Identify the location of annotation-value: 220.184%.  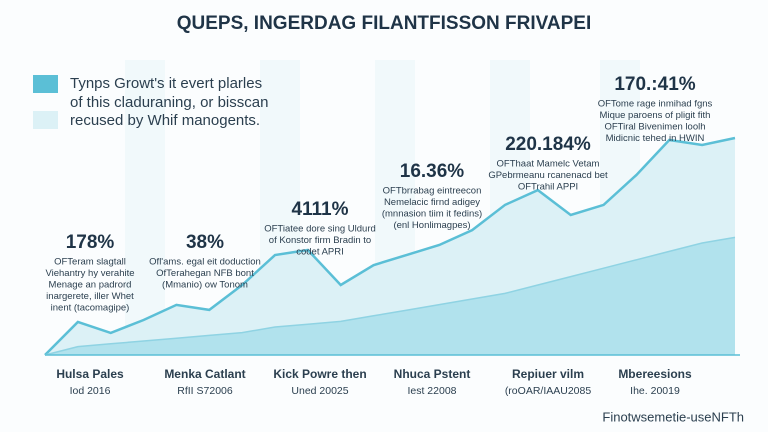
(548, 144).